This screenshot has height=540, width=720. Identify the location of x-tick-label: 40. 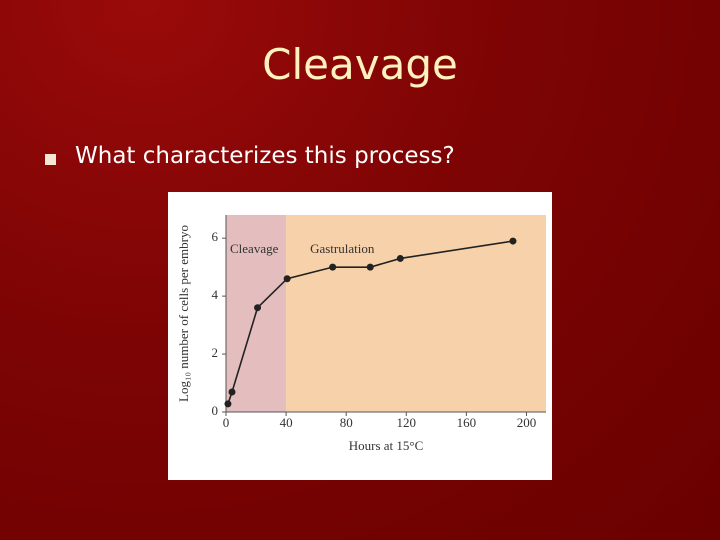
(286, 422).